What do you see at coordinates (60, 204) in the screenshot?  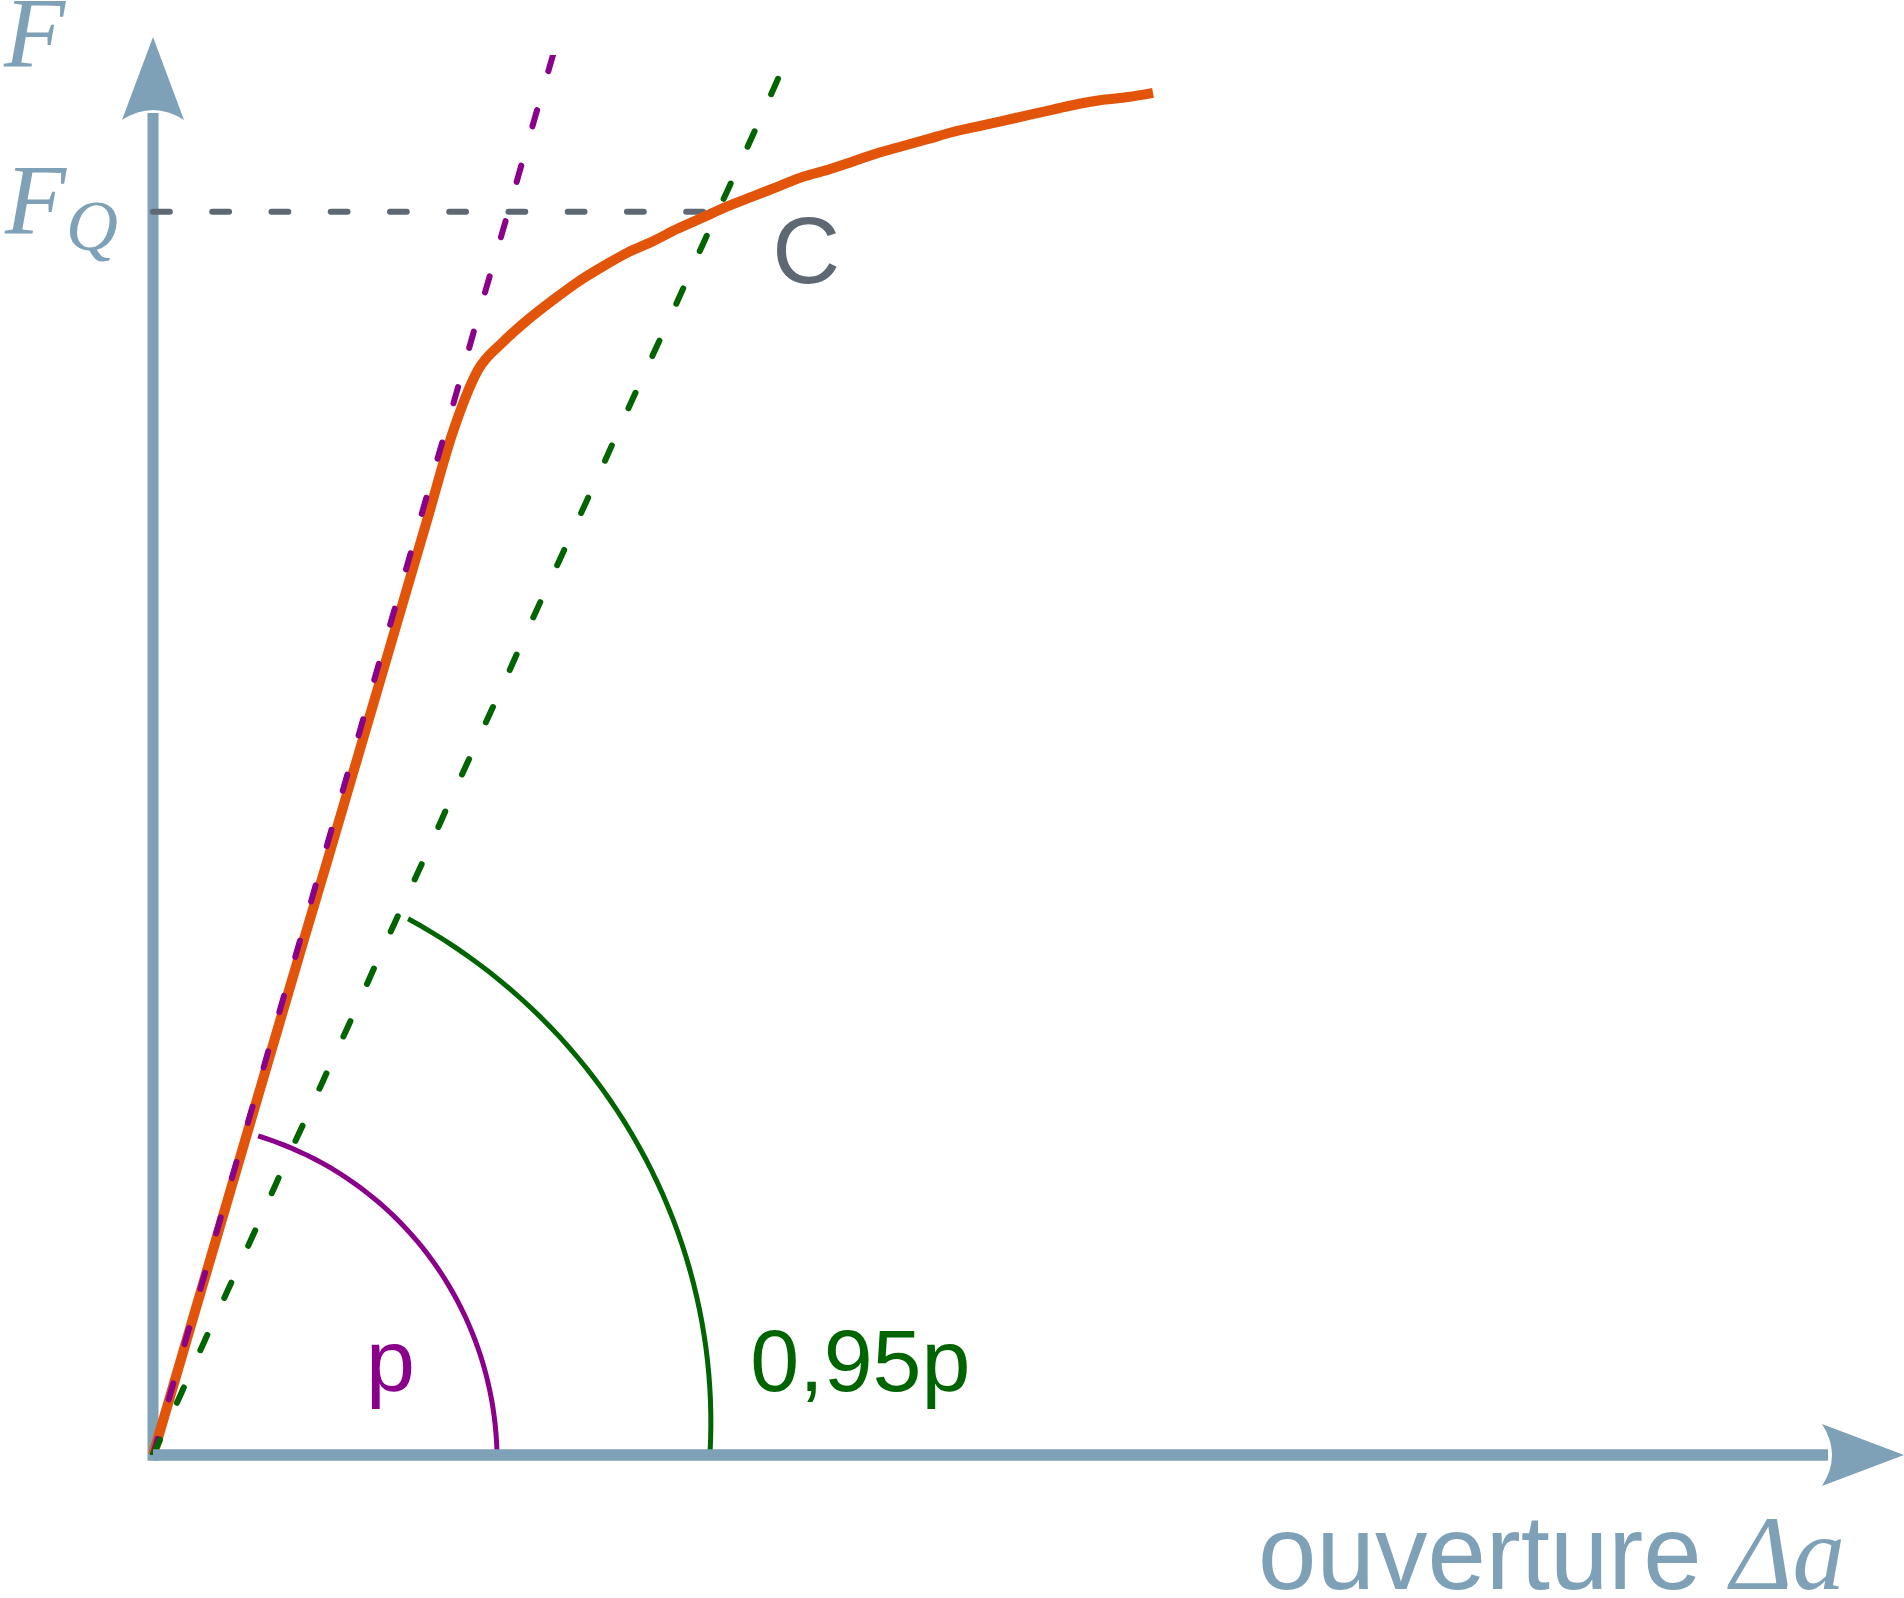 I see `series-label: F$_{Q}$` at bounding box center [60, 204].